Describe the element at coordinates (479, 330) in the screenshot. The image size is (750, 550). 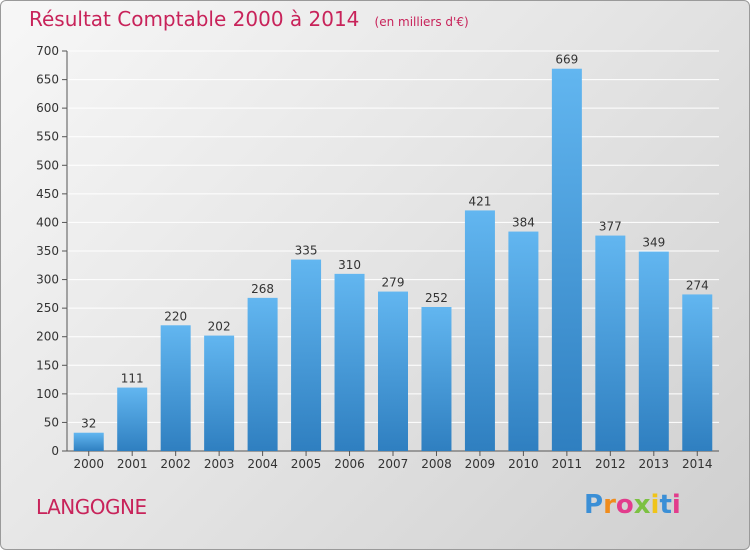
I see `bar-2009` at that location.